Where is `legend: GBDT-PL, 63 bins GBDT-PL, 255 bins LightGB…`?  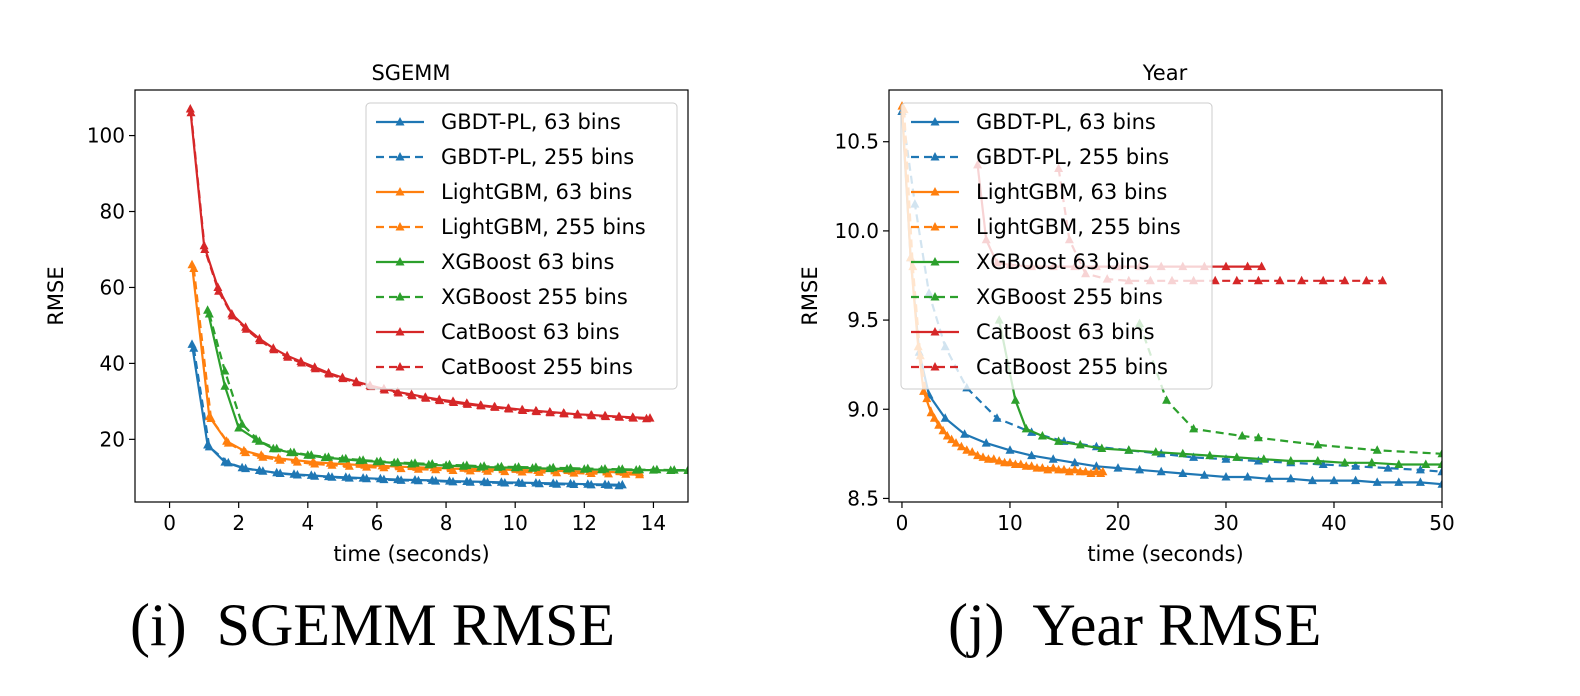
legend: GBDT-PL, 63 bins GBDT-PL, 255 bins LightGB… is located at coordinates (521, 246).